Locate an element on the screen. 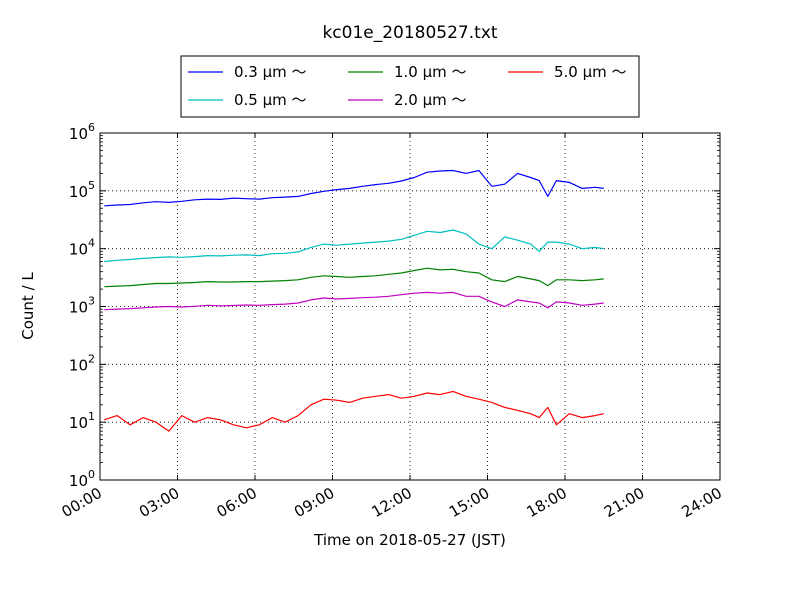 The height and width of the screenshot is (600, 800). y-tick-exponent: 0 is located at coordinates (91, 474).